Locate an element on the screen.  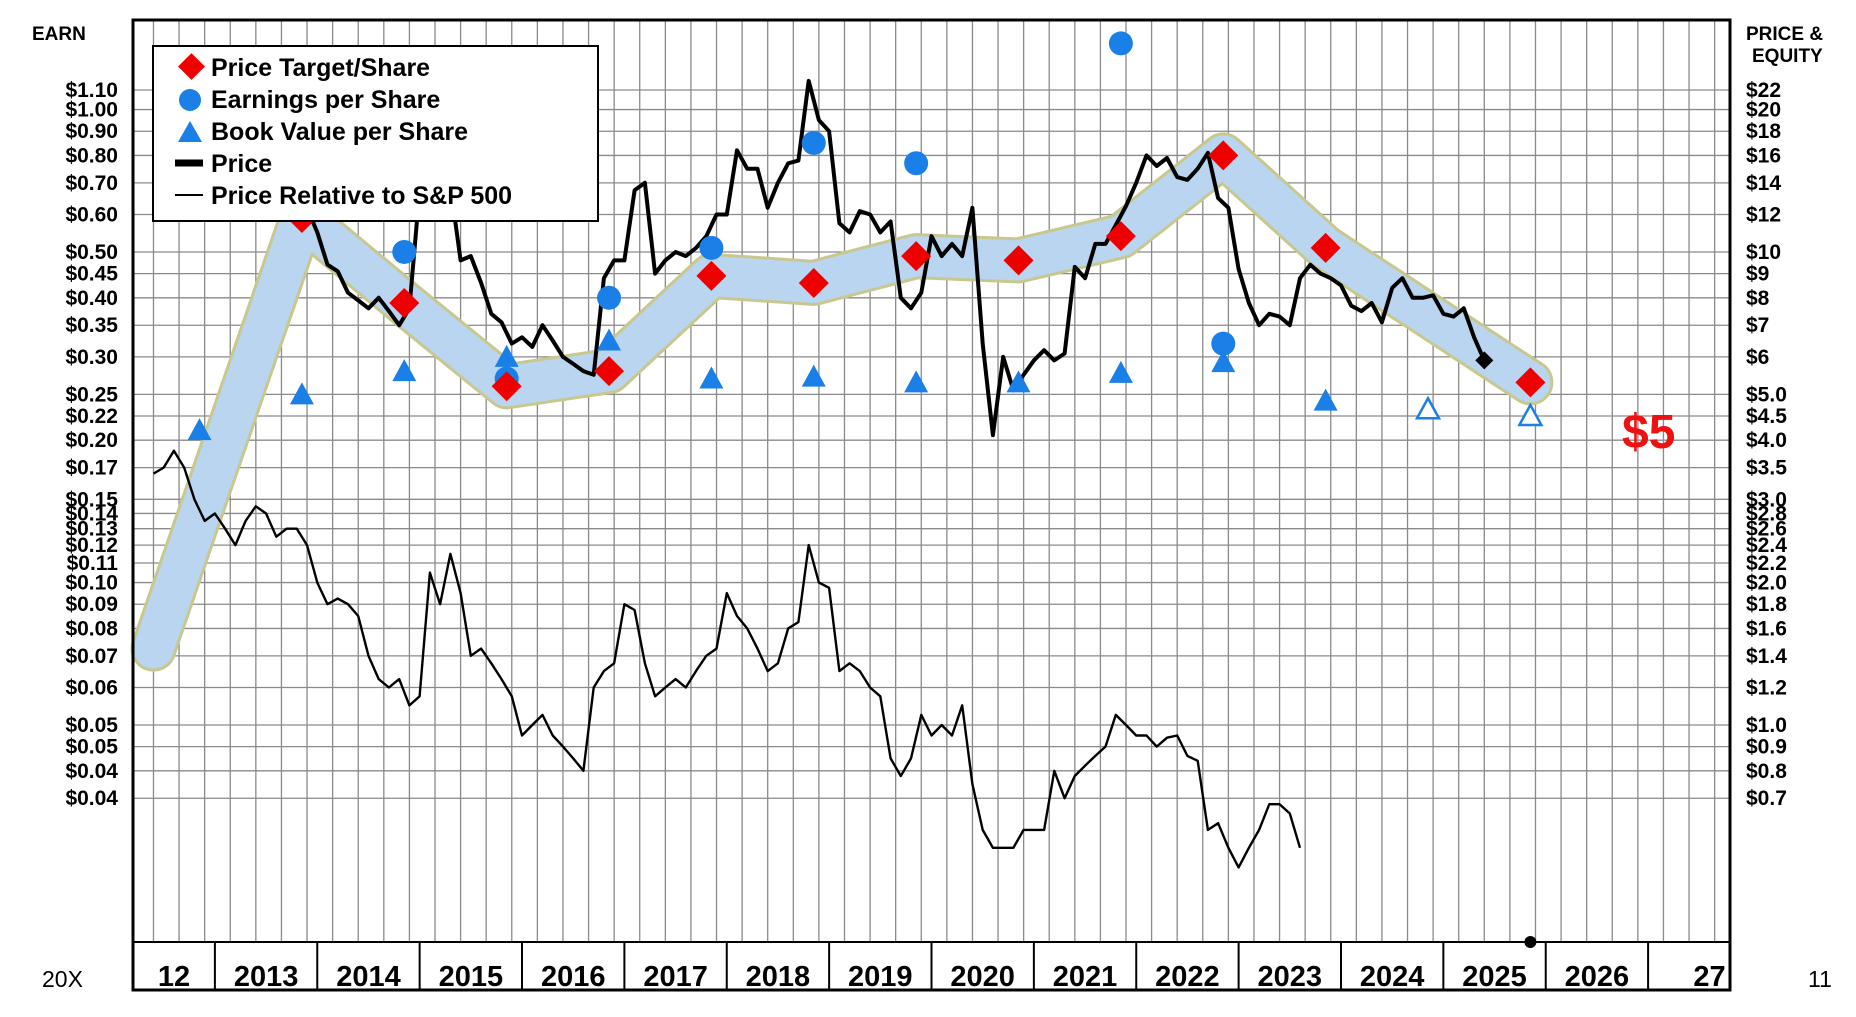
right-tick-label: $1.6 is located at coordinates (1766, 628).